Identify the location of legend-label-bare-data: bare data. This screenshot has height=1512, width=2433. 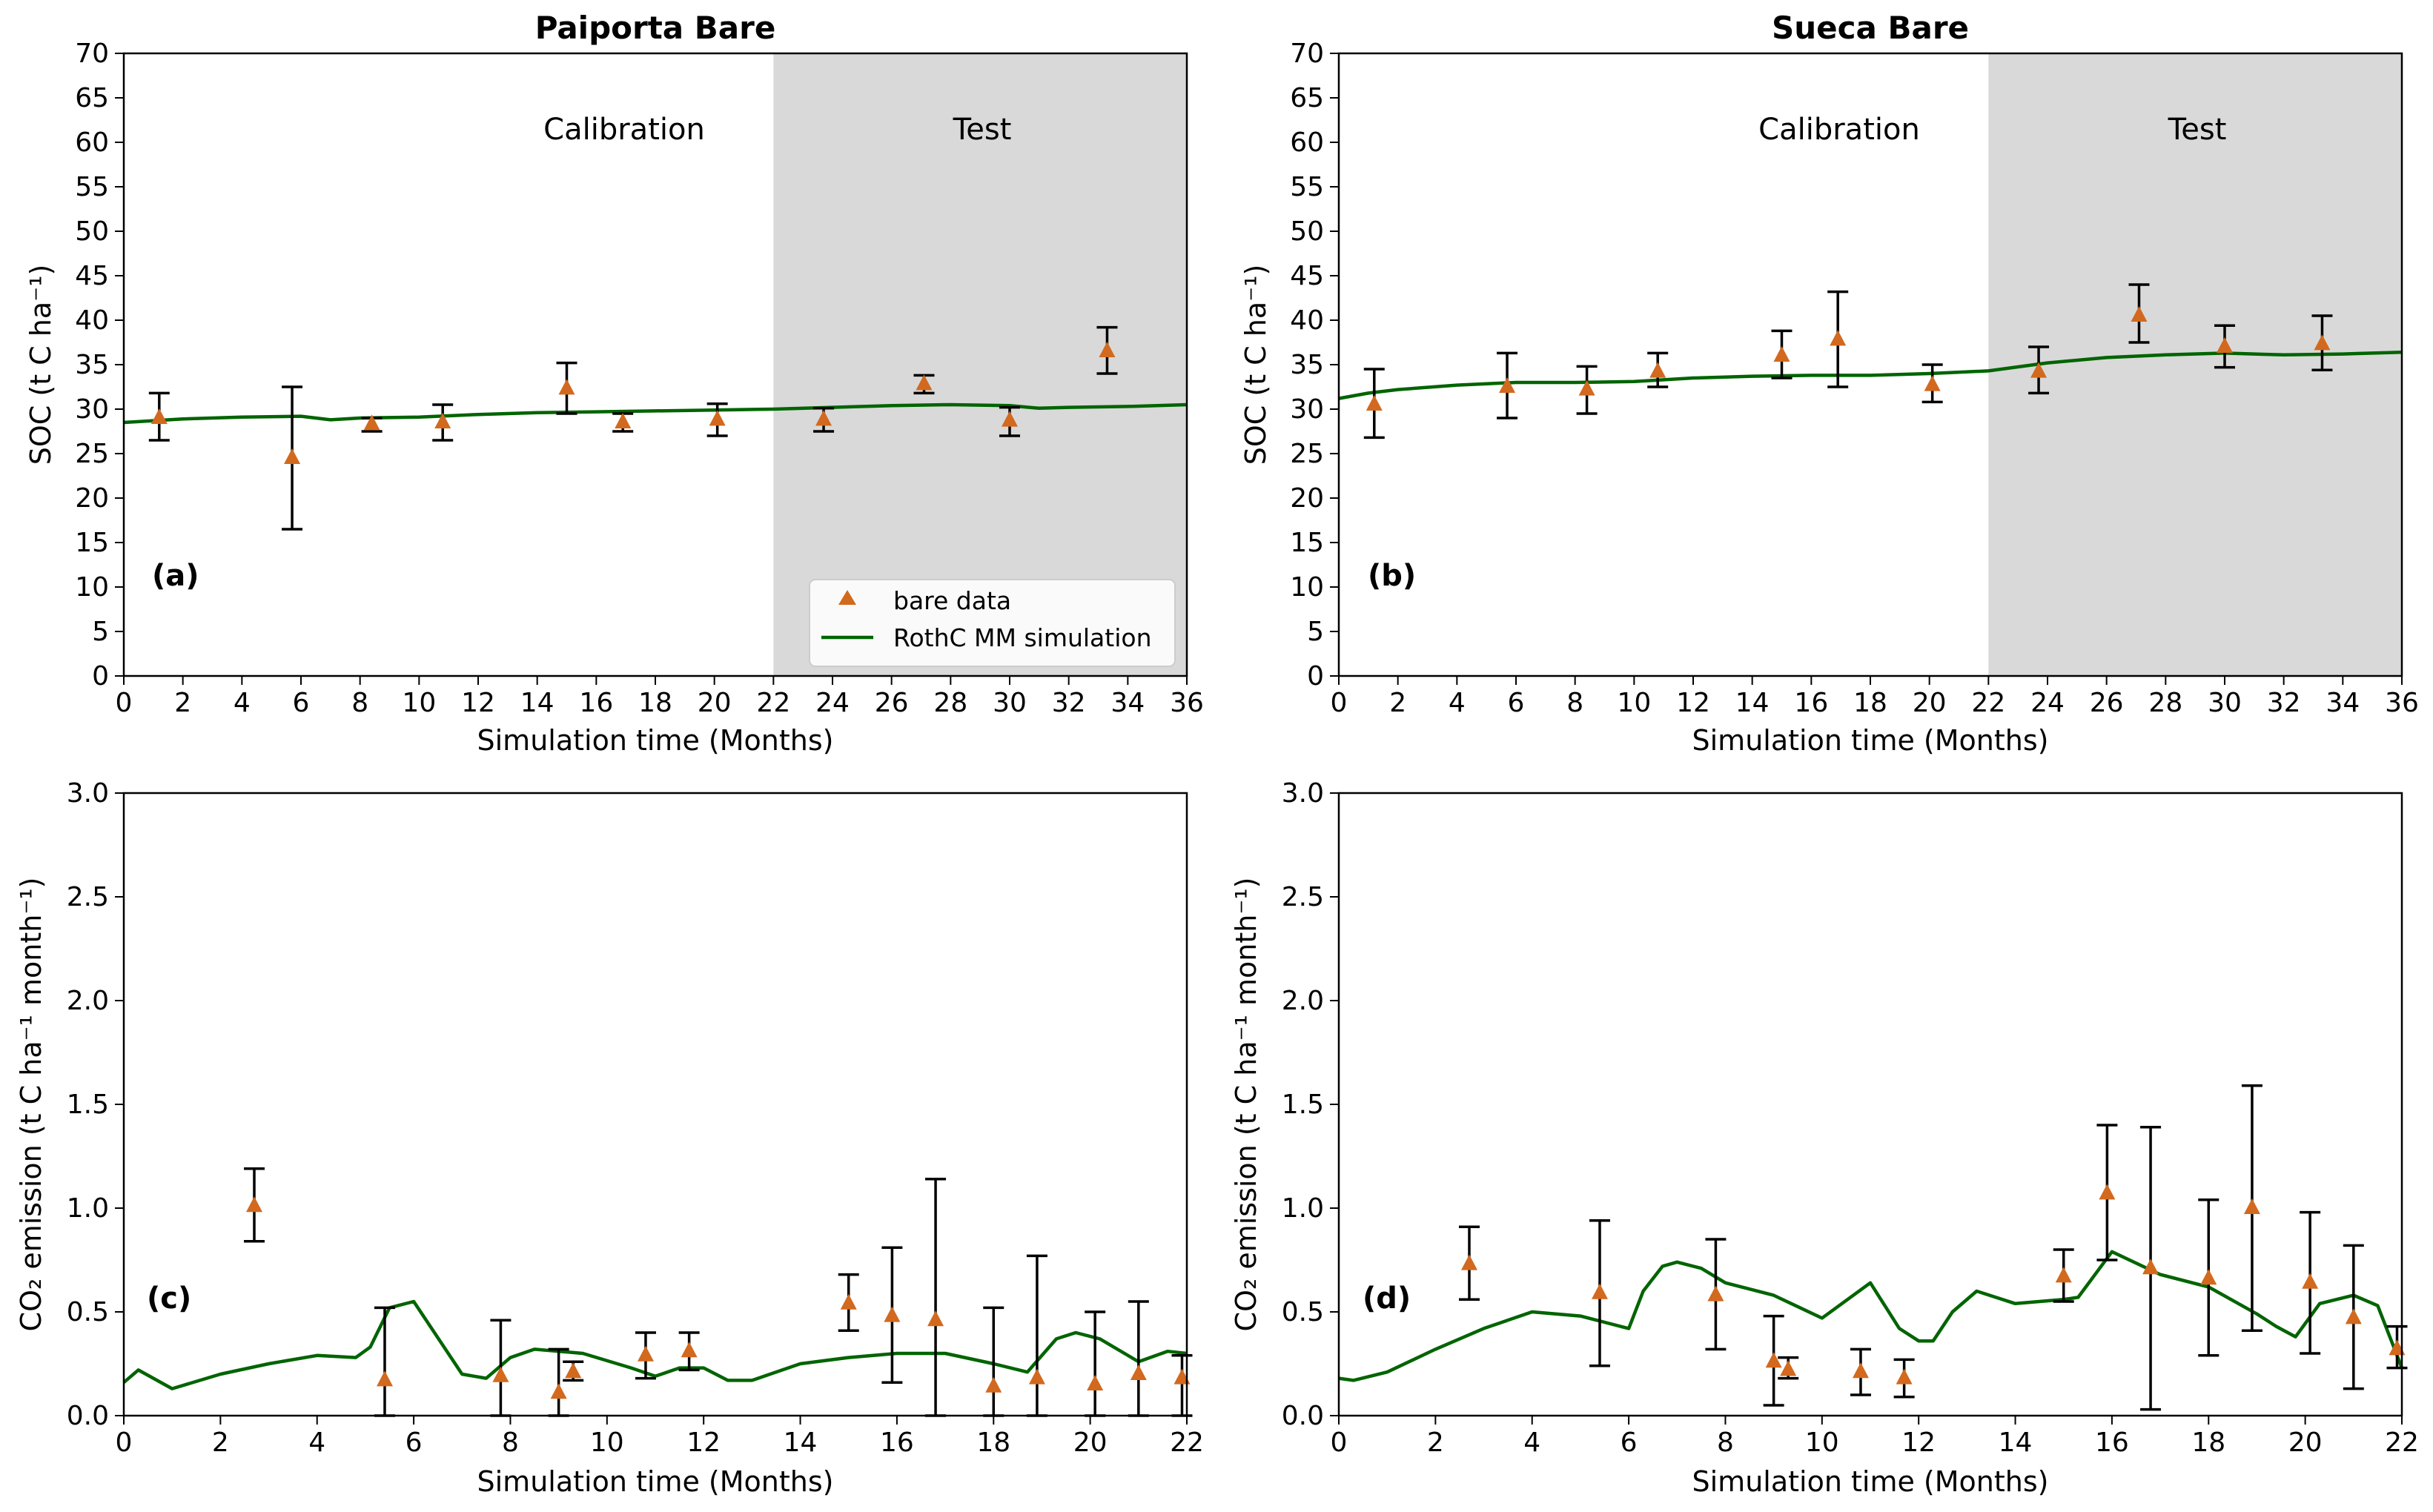
(952, 601).